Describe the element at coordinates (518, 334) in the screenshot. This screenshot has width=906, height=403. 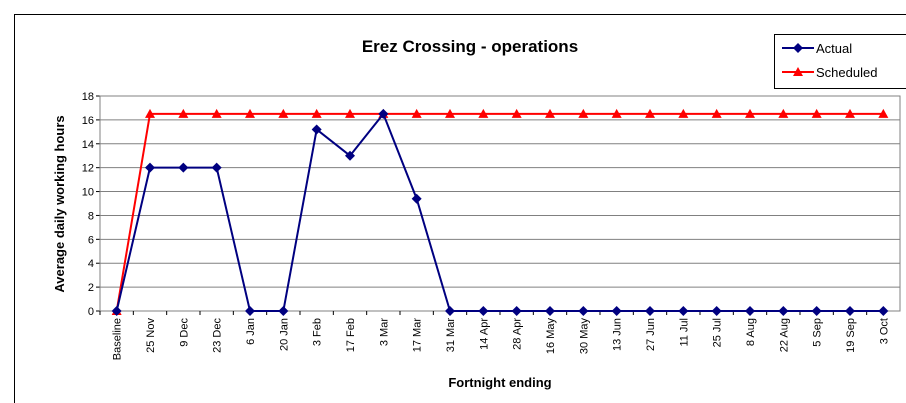
I see `x-tick-label: 28 Apr` at that location.